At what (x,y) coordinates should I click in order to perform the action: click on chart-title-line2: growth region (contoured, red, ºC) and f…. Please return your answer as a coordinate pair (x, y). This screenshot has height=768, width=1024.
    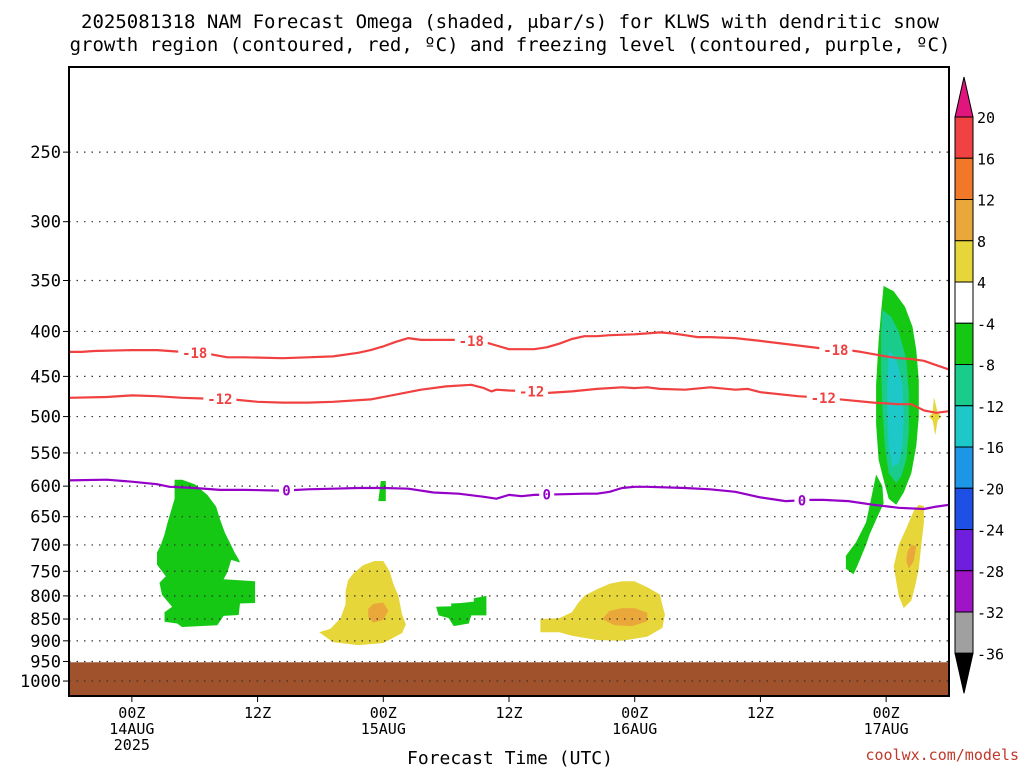
    Looking at the image, I should click on (510, 45).